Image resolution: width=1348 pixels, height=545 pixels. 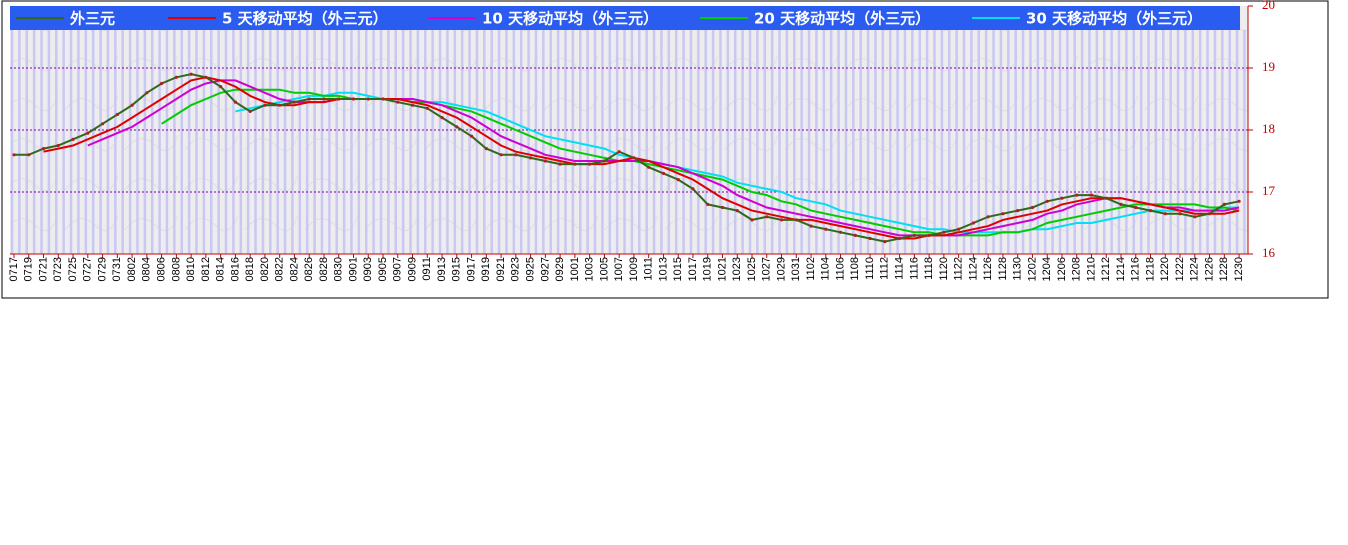 I want to click on x-tick-label: 1218, so click(x=1150, y=269).